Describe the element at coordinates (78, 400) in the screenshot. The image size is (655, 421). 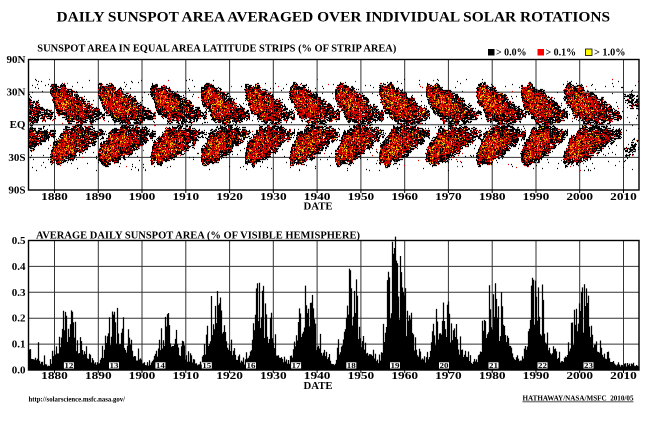
I see `svg-text:http://solarscience.msfc.nasa.: http://solarscience.msfc.nasa.gov/` at that location.